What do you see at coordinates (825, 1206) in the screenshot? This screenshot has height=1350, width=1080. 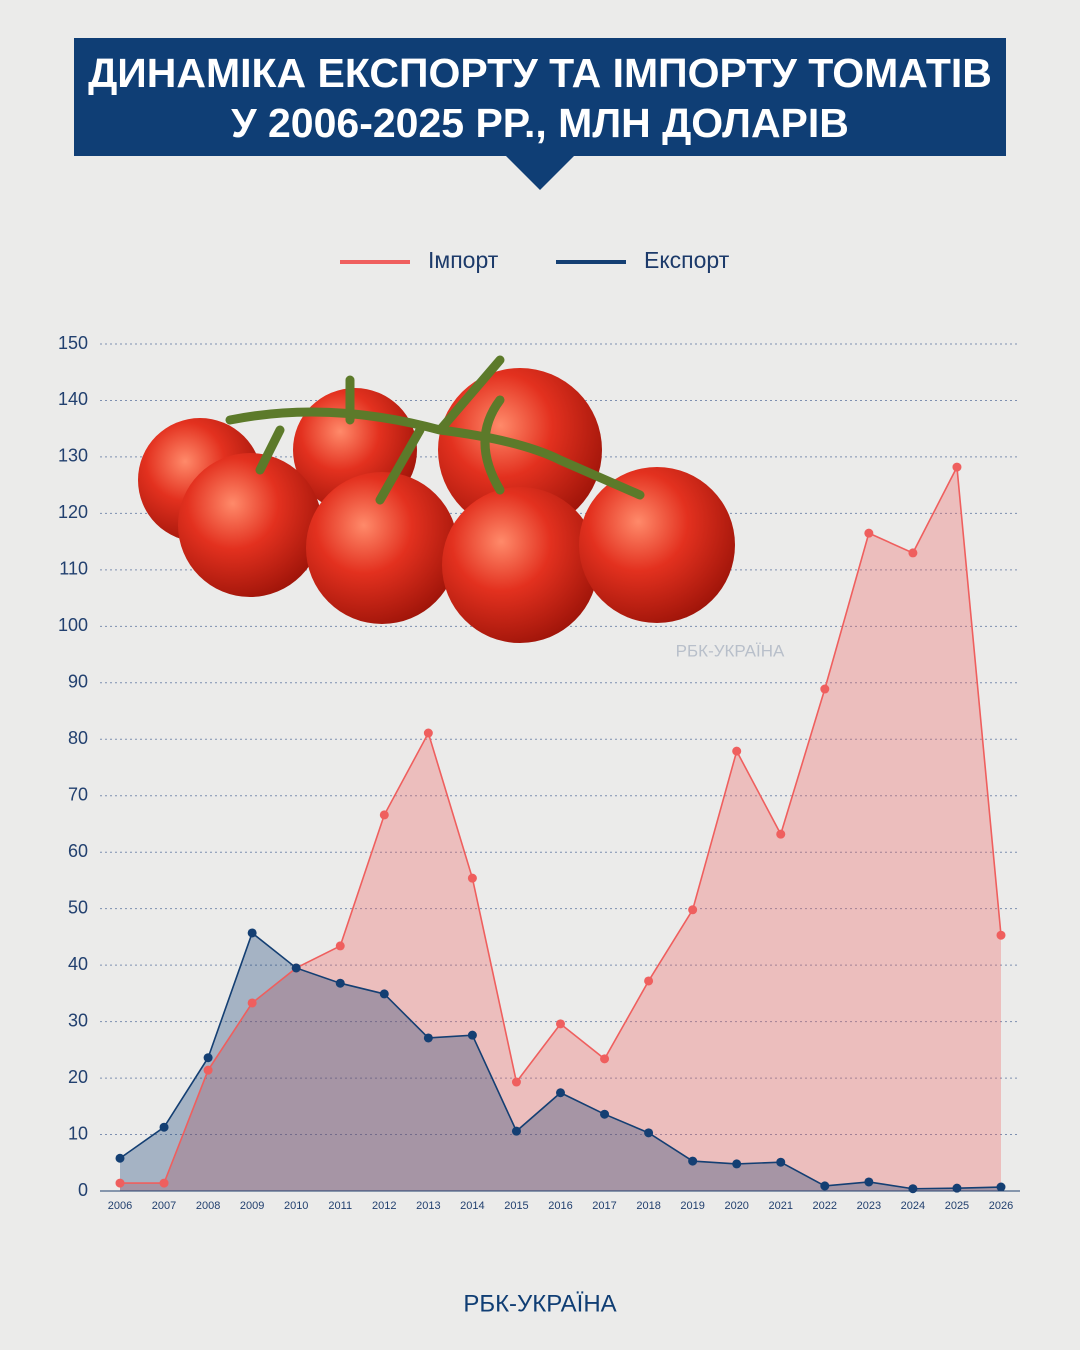 I see `x-tick-label: 2022` at bounding box center [825, 1206].